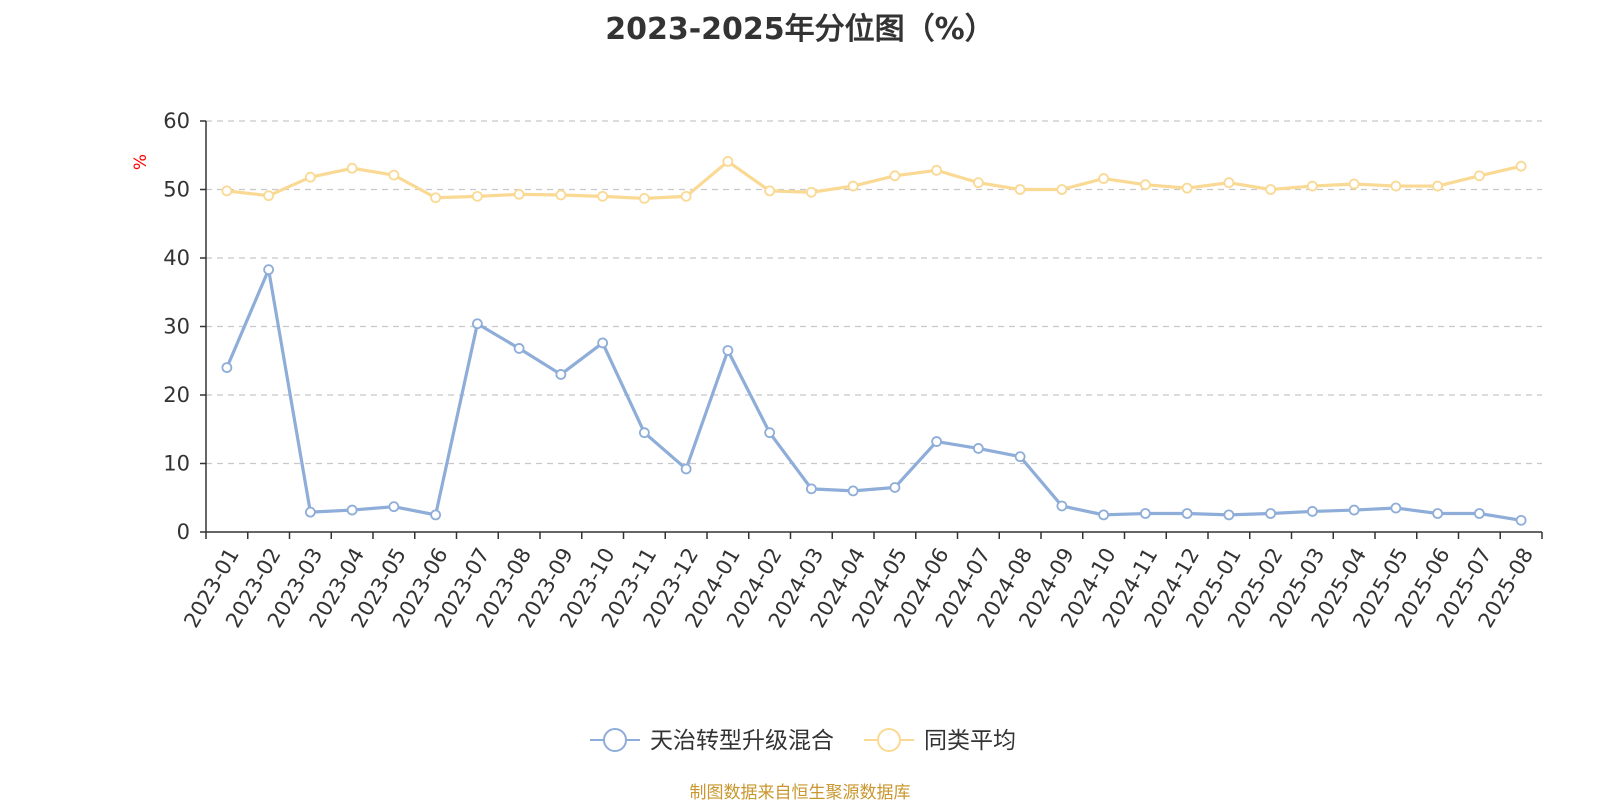 The image size is (1600, 803). Describe the element at coordinates (970, 741) in the screenshot. I see `legend-label: 同类平均` at that location.